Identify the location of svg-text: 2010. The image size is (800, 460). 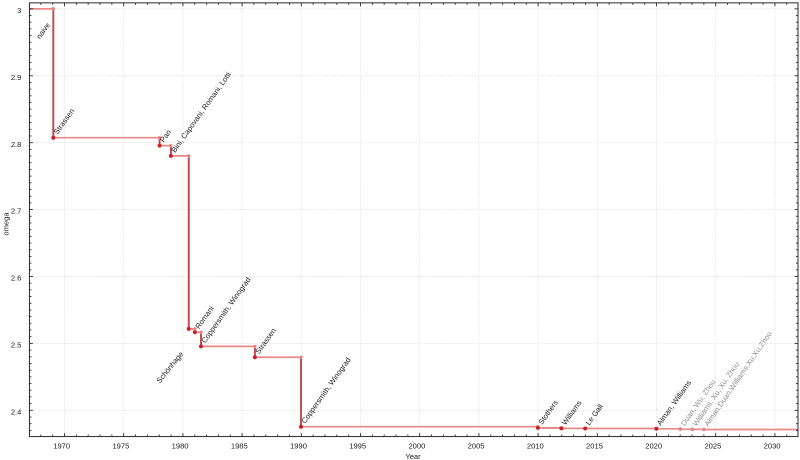
(535, 446).